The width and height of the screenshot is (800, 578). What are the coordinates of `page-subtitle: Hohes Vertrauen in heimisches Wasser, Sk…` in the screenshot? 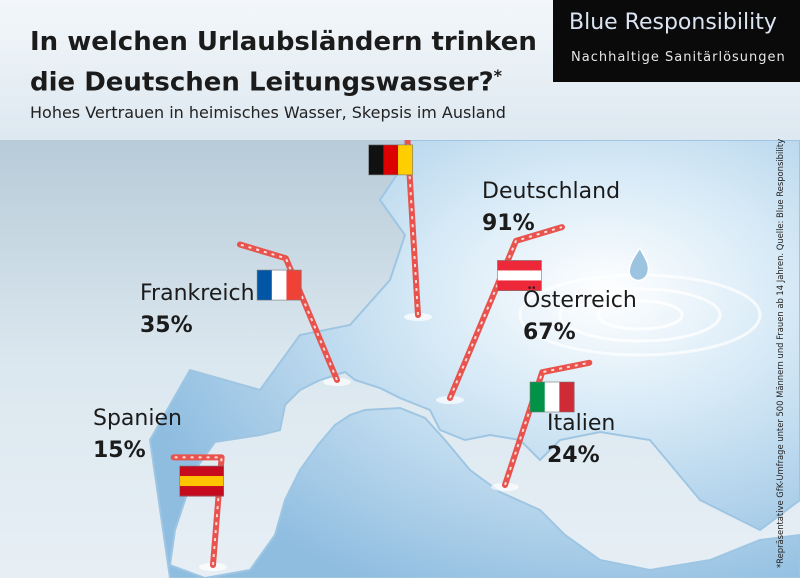 It's located at (268, 112).